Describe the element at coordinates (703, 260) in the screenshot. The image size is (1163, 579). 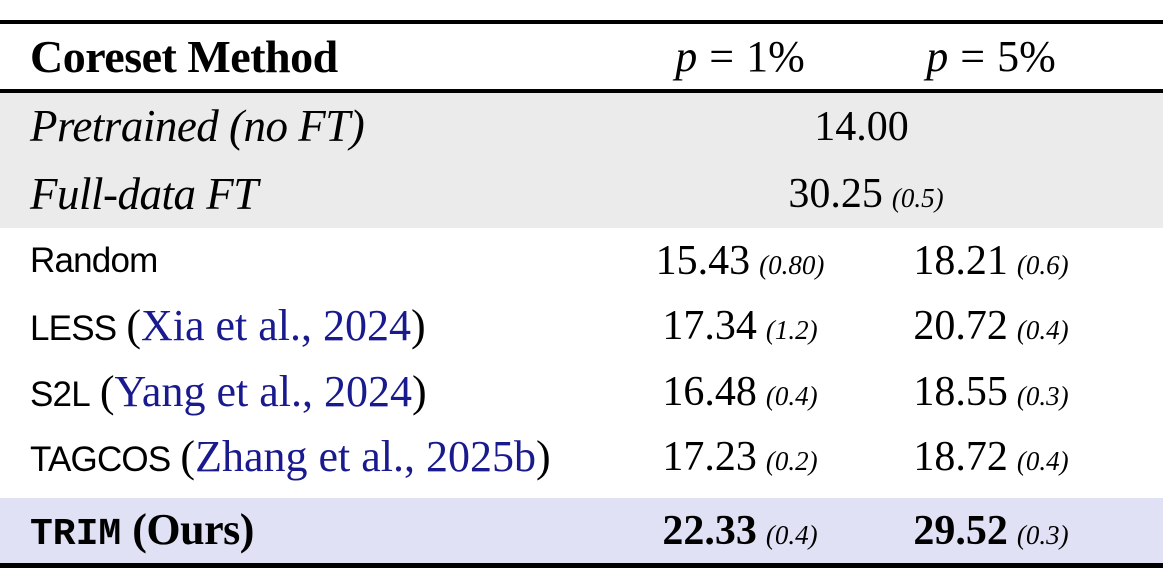
I see `random-p1-value: 15.43` at that location.